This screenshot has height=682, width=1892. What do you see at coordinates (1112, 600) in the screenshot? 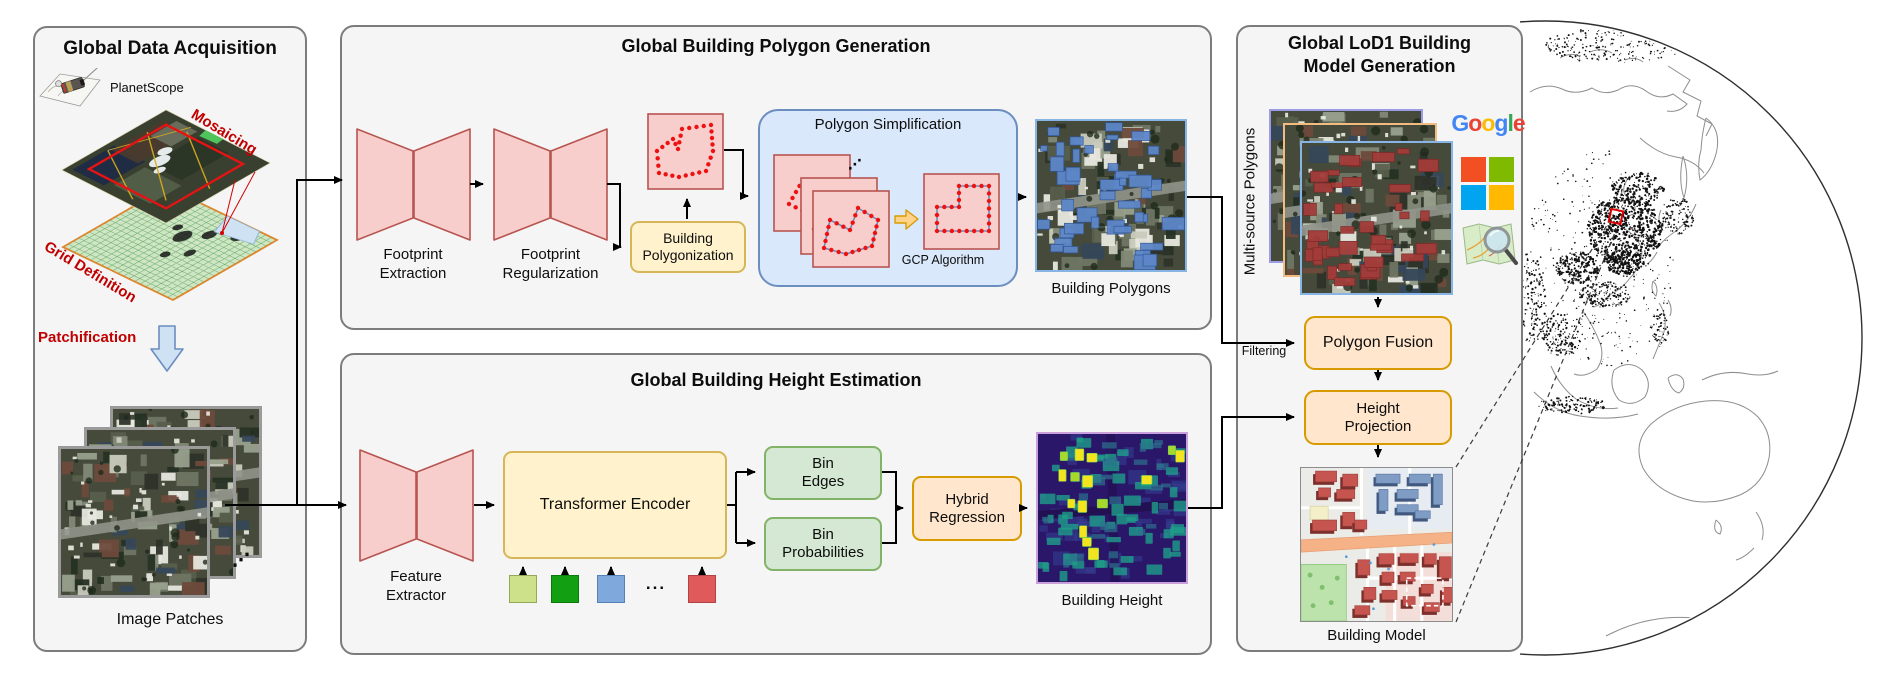
I see `building-height-label: Building Height` at bounding box center [1112, 600].